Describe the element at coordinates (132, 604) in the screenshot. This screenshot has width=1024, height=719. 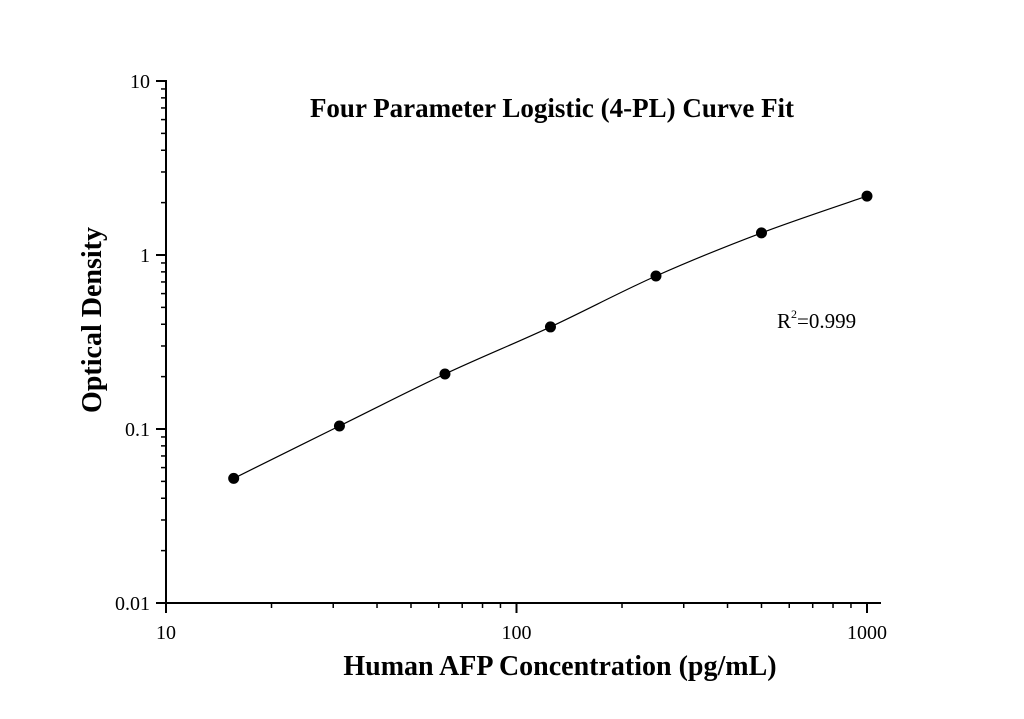
I see `y-tick-label: 0.01` at that location.